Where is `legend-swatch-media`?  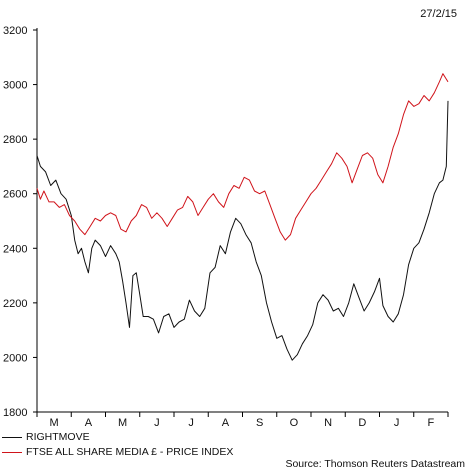
legend-swatch-media is located at coordinates (12, 452).